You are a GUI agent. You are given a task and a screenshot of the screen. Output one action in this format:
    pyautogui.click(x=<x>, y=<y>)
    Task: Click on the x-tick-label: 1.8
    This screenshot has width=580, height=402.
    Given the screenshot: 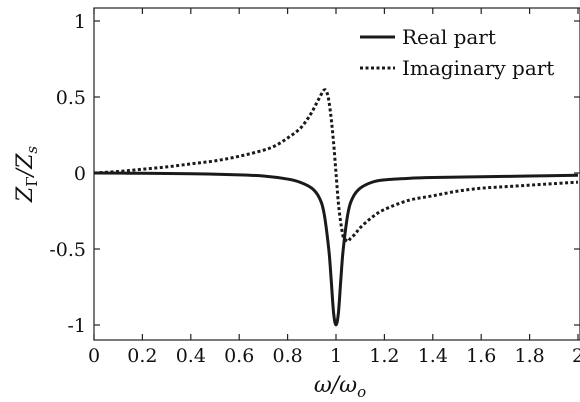 What is the action you would take?
    pyautogui.click(x=529, y=356)
    